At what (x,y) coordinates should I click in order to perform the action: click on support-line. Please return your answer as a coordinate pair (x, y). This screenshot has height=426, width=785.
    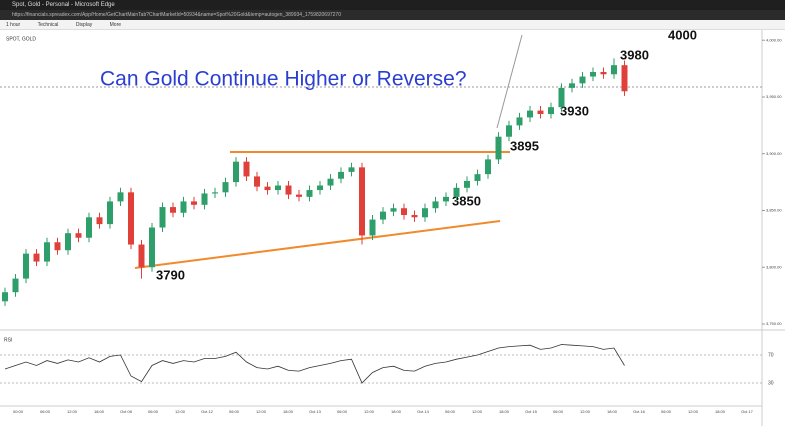
    Looking at the image, I should click on (317, 244).